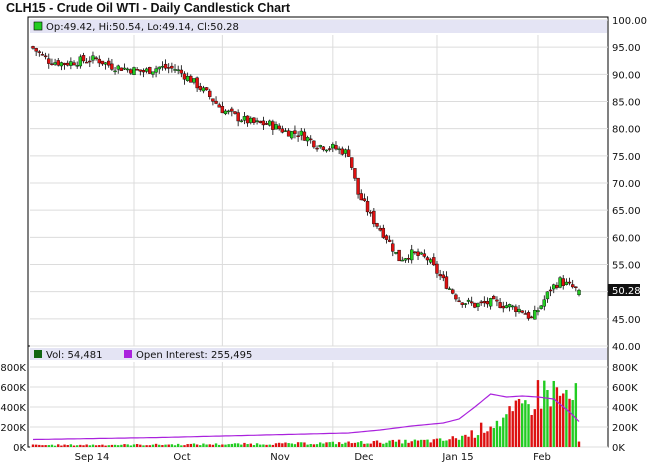  What do you see at coordinates (626, 157) in the screenshot?
I see `price-tick-label: 75.00` at bounding box center [626, 157].